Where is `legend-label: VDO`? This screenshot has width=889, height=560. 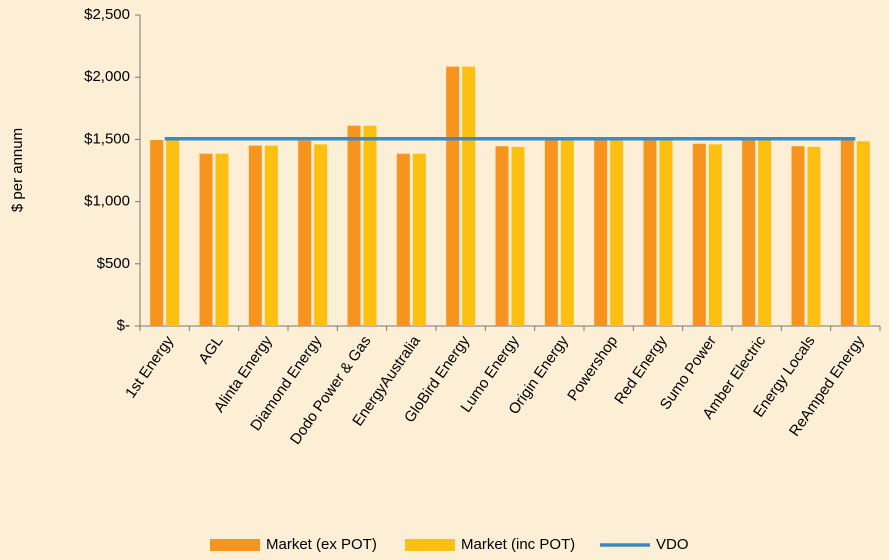
legend-label: VDO is located at coordinates (672, 544).